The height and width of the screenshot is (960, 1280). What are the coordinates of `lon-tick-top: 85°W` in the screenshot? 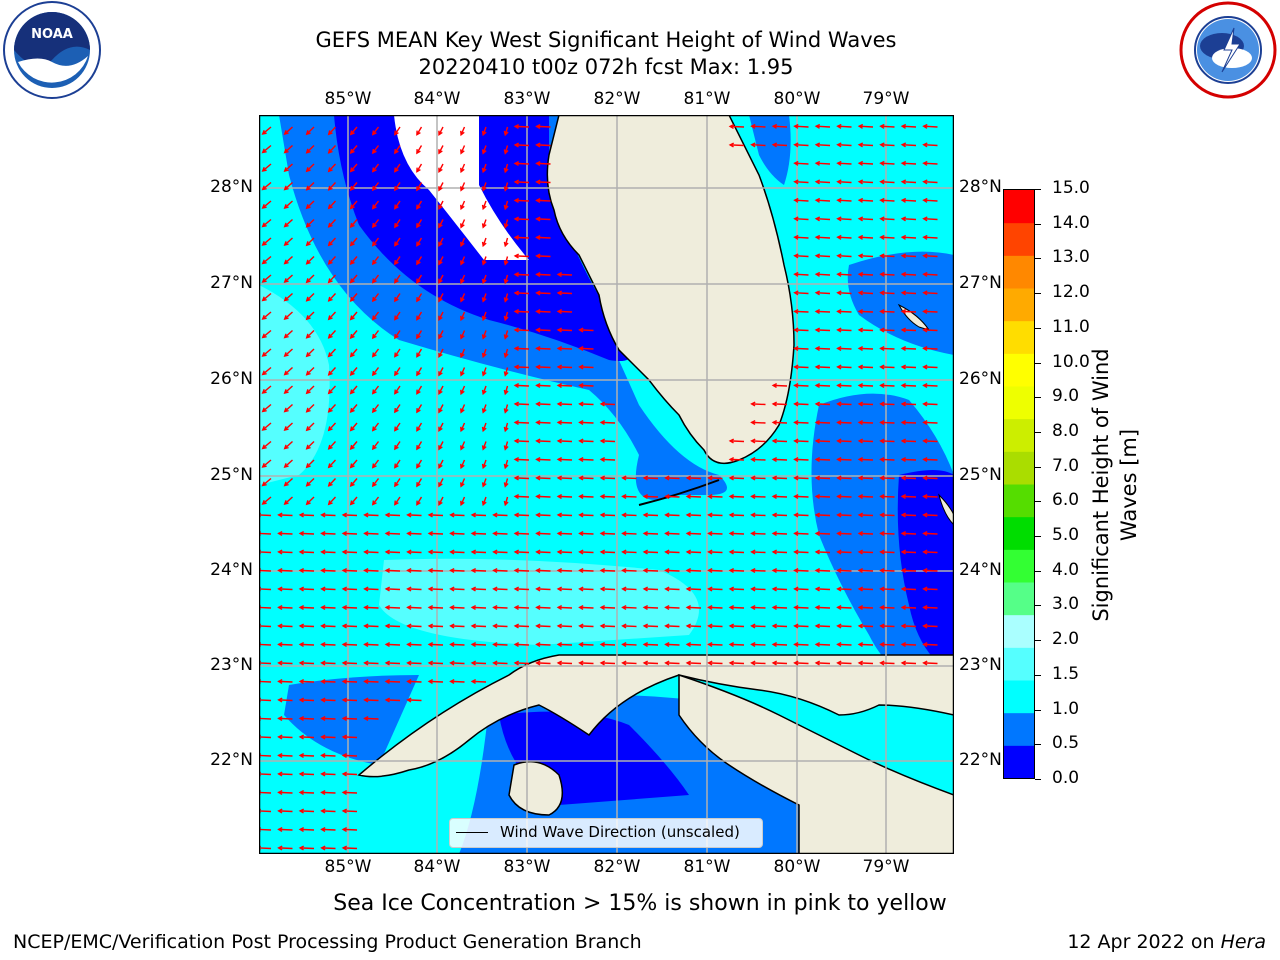 It's located at (348, 99).